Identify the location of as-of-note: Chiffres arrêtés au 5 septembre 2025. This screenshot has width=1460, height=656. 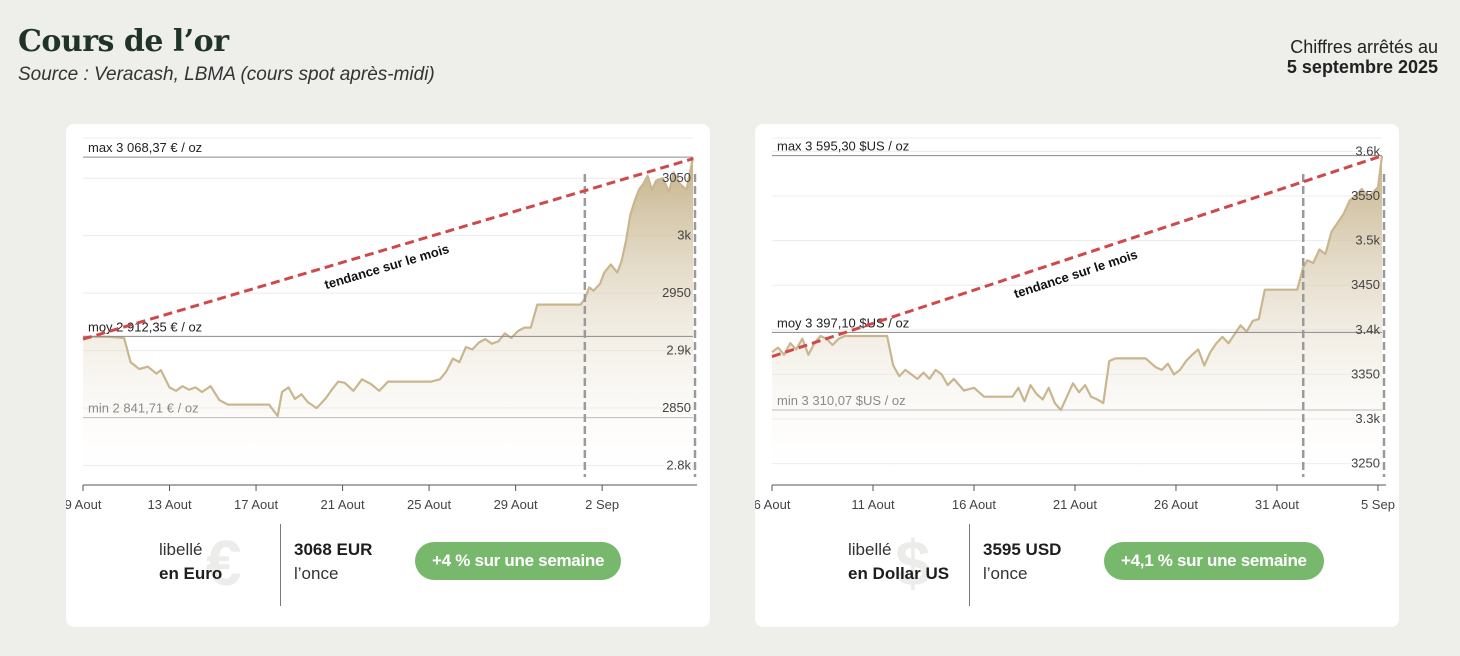
(1362, 57).